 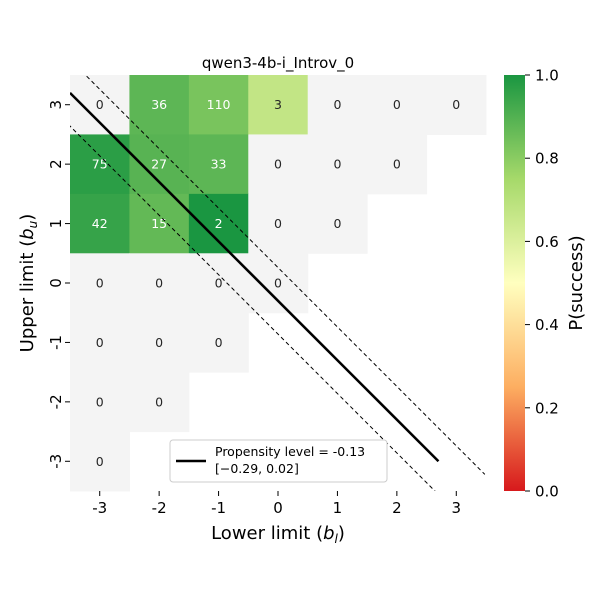 What do you see at coordinates (547, 325) in the screenshot?
I see `colorbar-tick-label: 0.4` at bounding box center [547, 325].